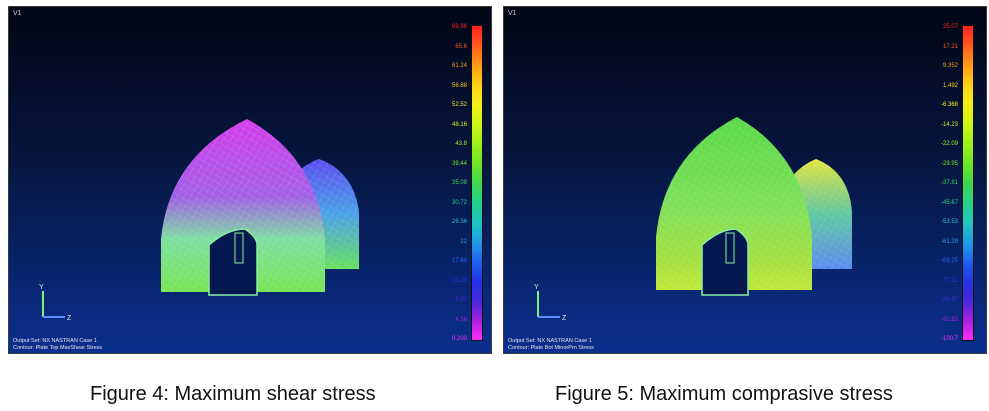 Image resolution: width=989 pixels, height=411 pixels. I want to click on legend-tick-label: 17.21, so click(950, 46).